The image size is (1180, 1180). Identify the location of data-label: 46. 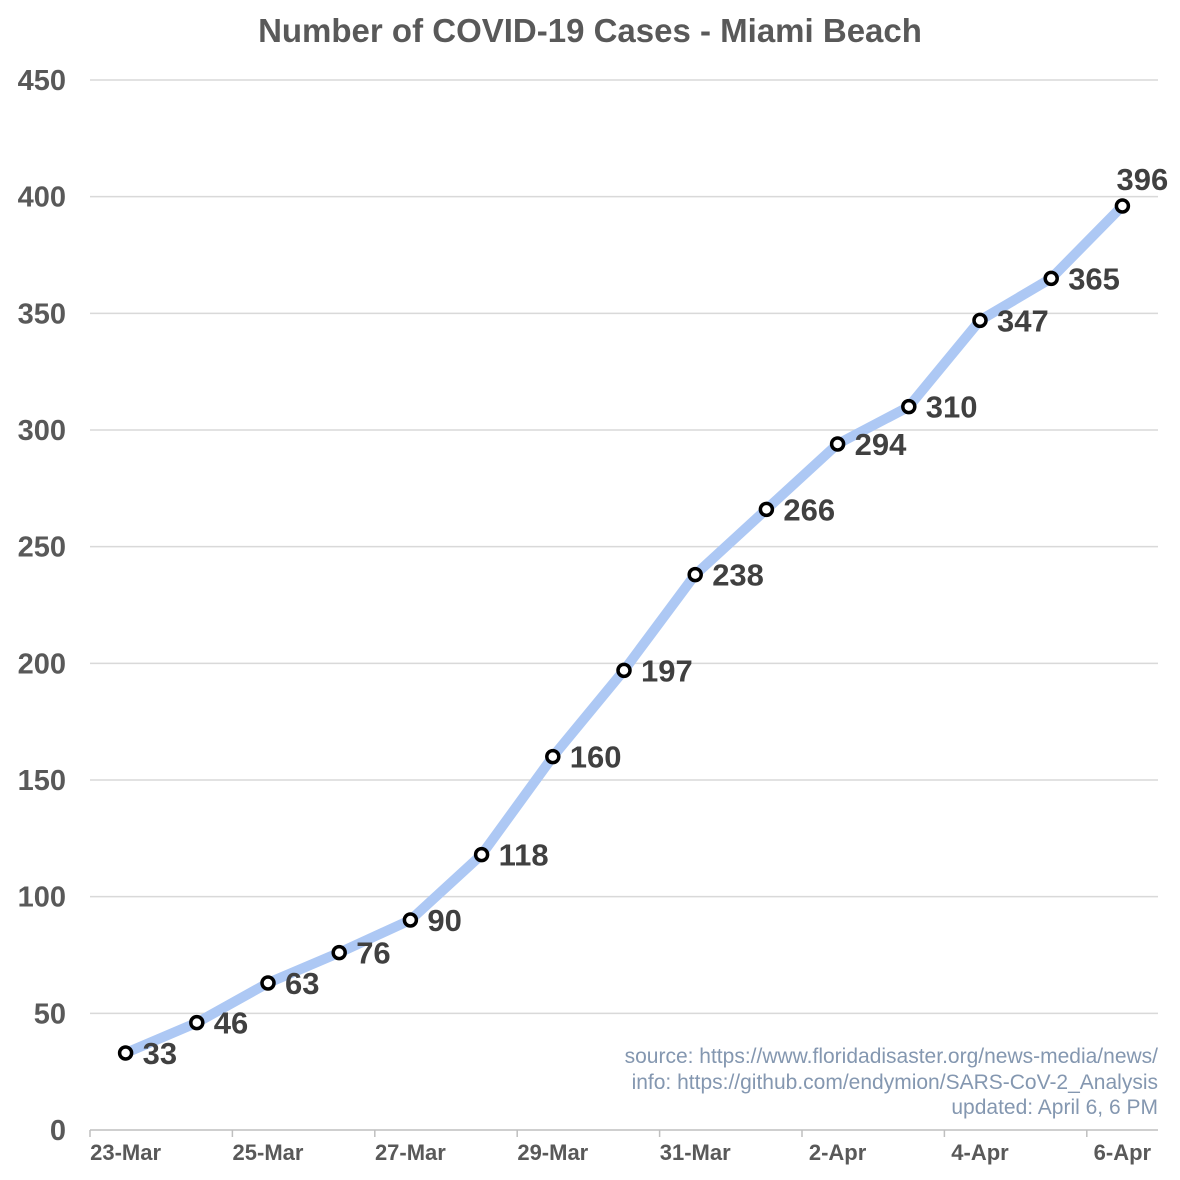
(231, 1023).